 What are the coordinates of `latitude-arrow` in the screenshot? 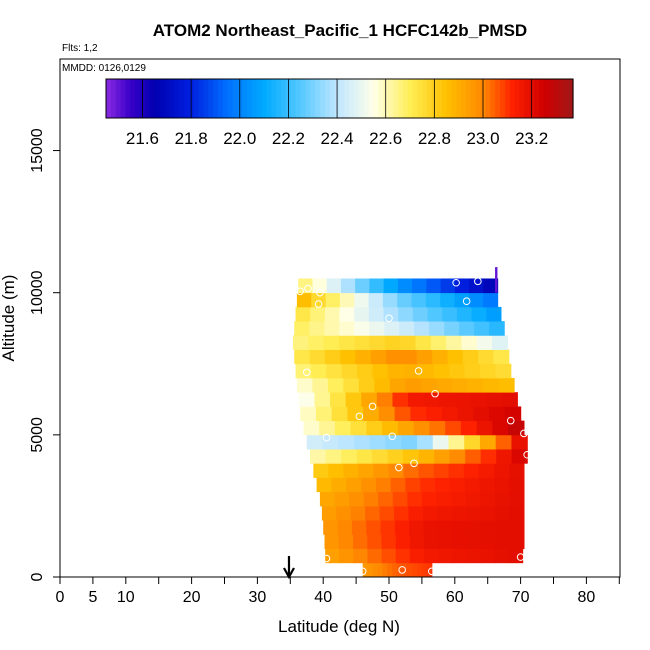 It's located at (289, 568).